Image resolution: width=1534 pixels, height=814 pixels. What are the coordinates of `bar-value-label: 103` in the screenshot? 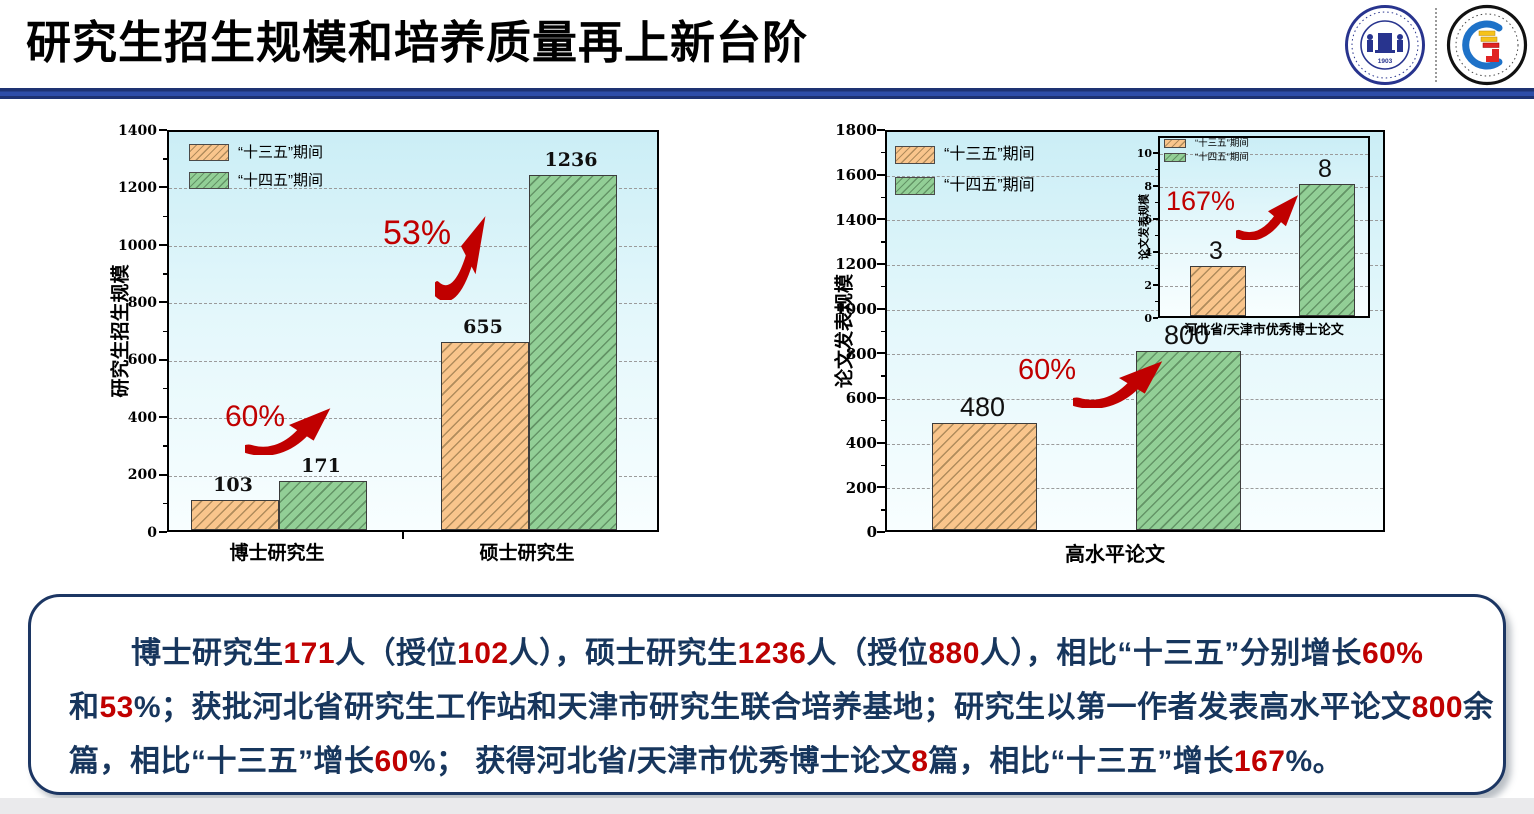 It's located at (233, 485).